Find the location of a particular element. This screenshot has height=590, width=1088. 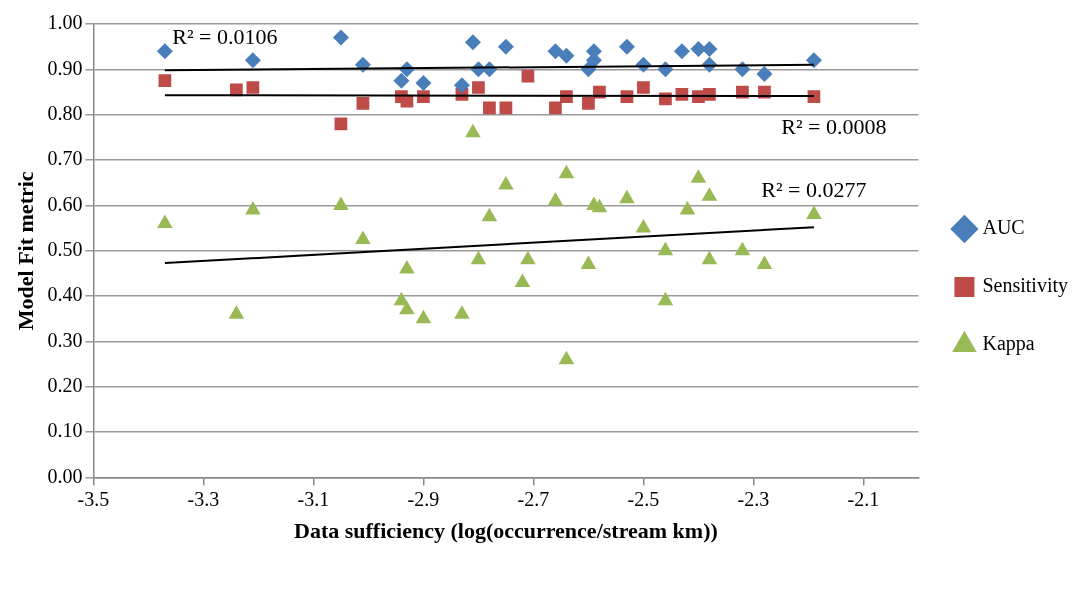

x-tick-label: -2.5 is located at coordinates (643, 498).